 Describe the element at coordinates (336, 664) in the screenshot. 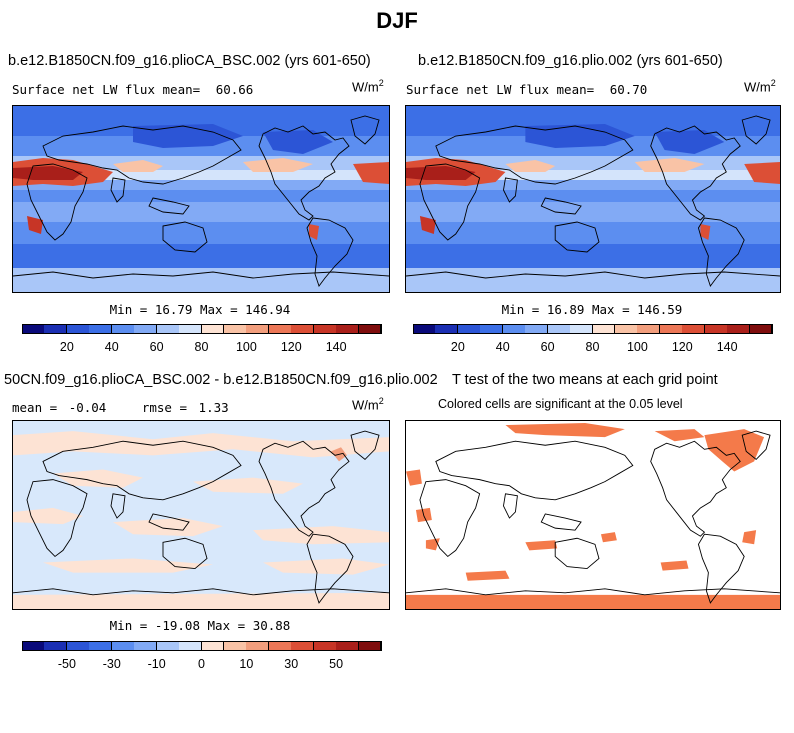

I see `colorbar-tick-label: 50` at that location.